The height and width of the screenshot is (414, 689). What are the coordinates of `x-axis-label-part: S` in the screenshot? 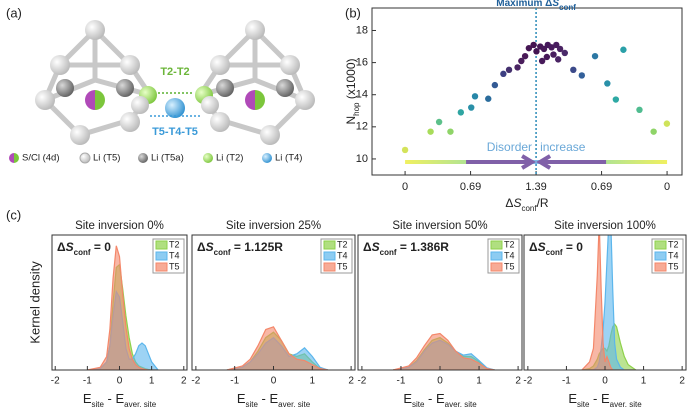 It's located at (517, 203).